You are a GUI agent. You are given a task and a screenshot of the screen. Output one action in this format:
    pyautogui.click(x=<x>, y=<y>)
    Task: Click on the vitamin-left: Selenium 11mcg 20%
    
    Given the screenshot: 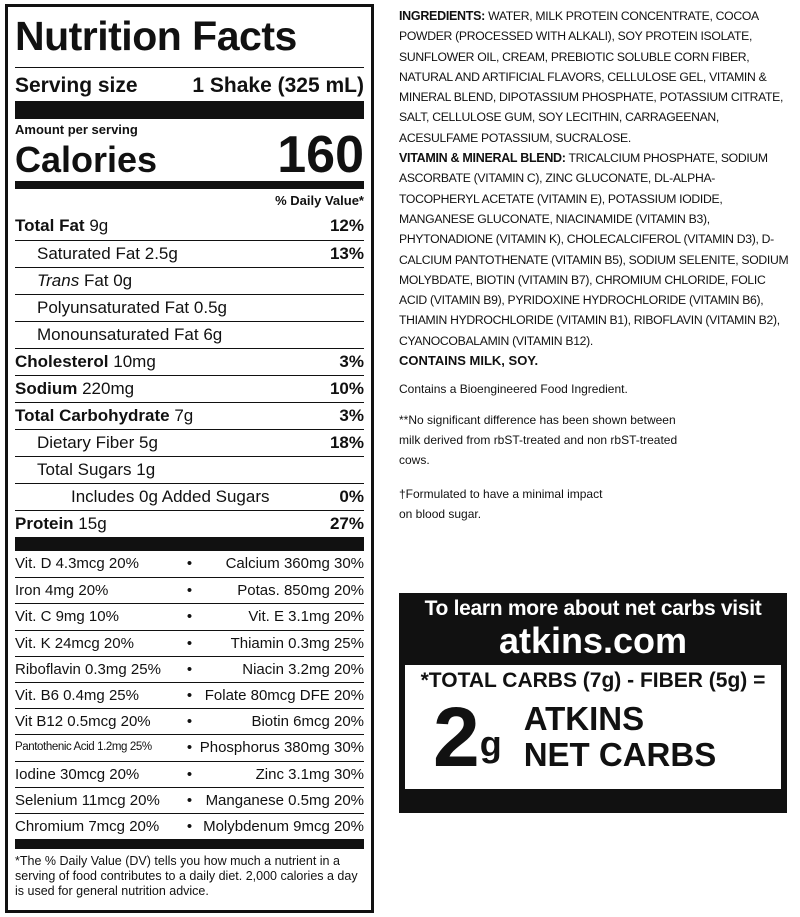 What is the action you would take?
    pyautogui.click(x=87, y=800)
    